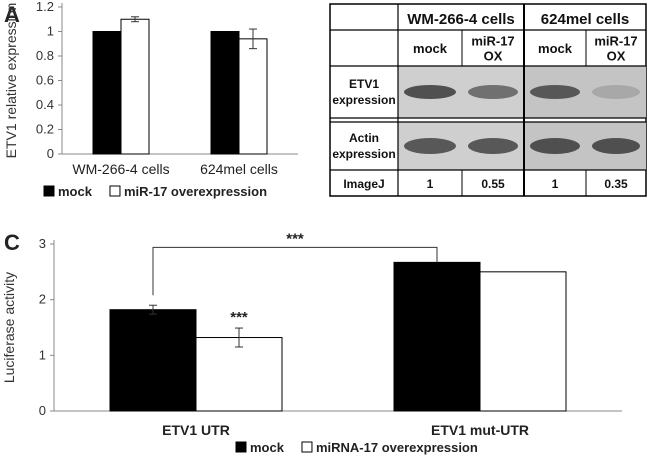  What do you see at coordinates (239, 317) in the screenshot?
I see `chart-c-significance-star-0: ***` at bounding box center [239, 317].